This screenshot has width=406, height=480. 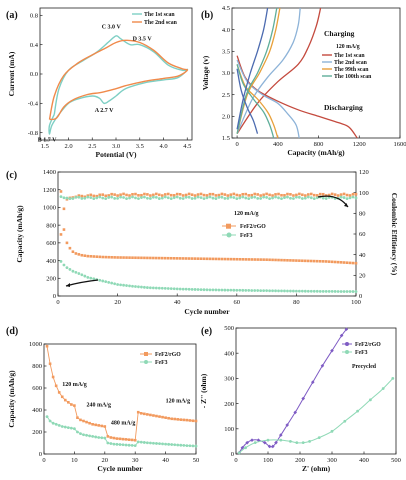 I want to click on panel-a-annotation: D 3.5 V, so click(x=143, y=39).